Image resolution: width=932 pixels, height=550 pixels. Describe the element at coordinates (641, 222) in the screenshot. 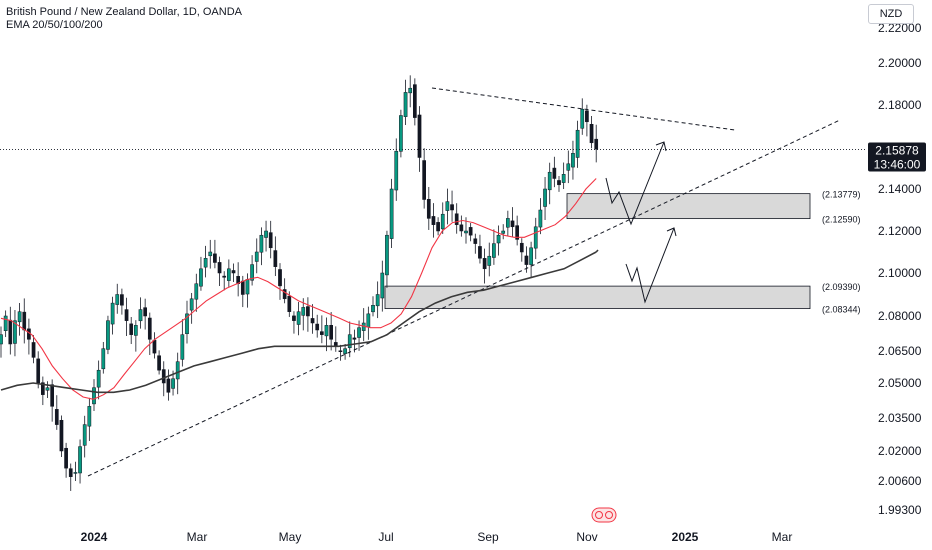

I see `projection-arrows` at that location.